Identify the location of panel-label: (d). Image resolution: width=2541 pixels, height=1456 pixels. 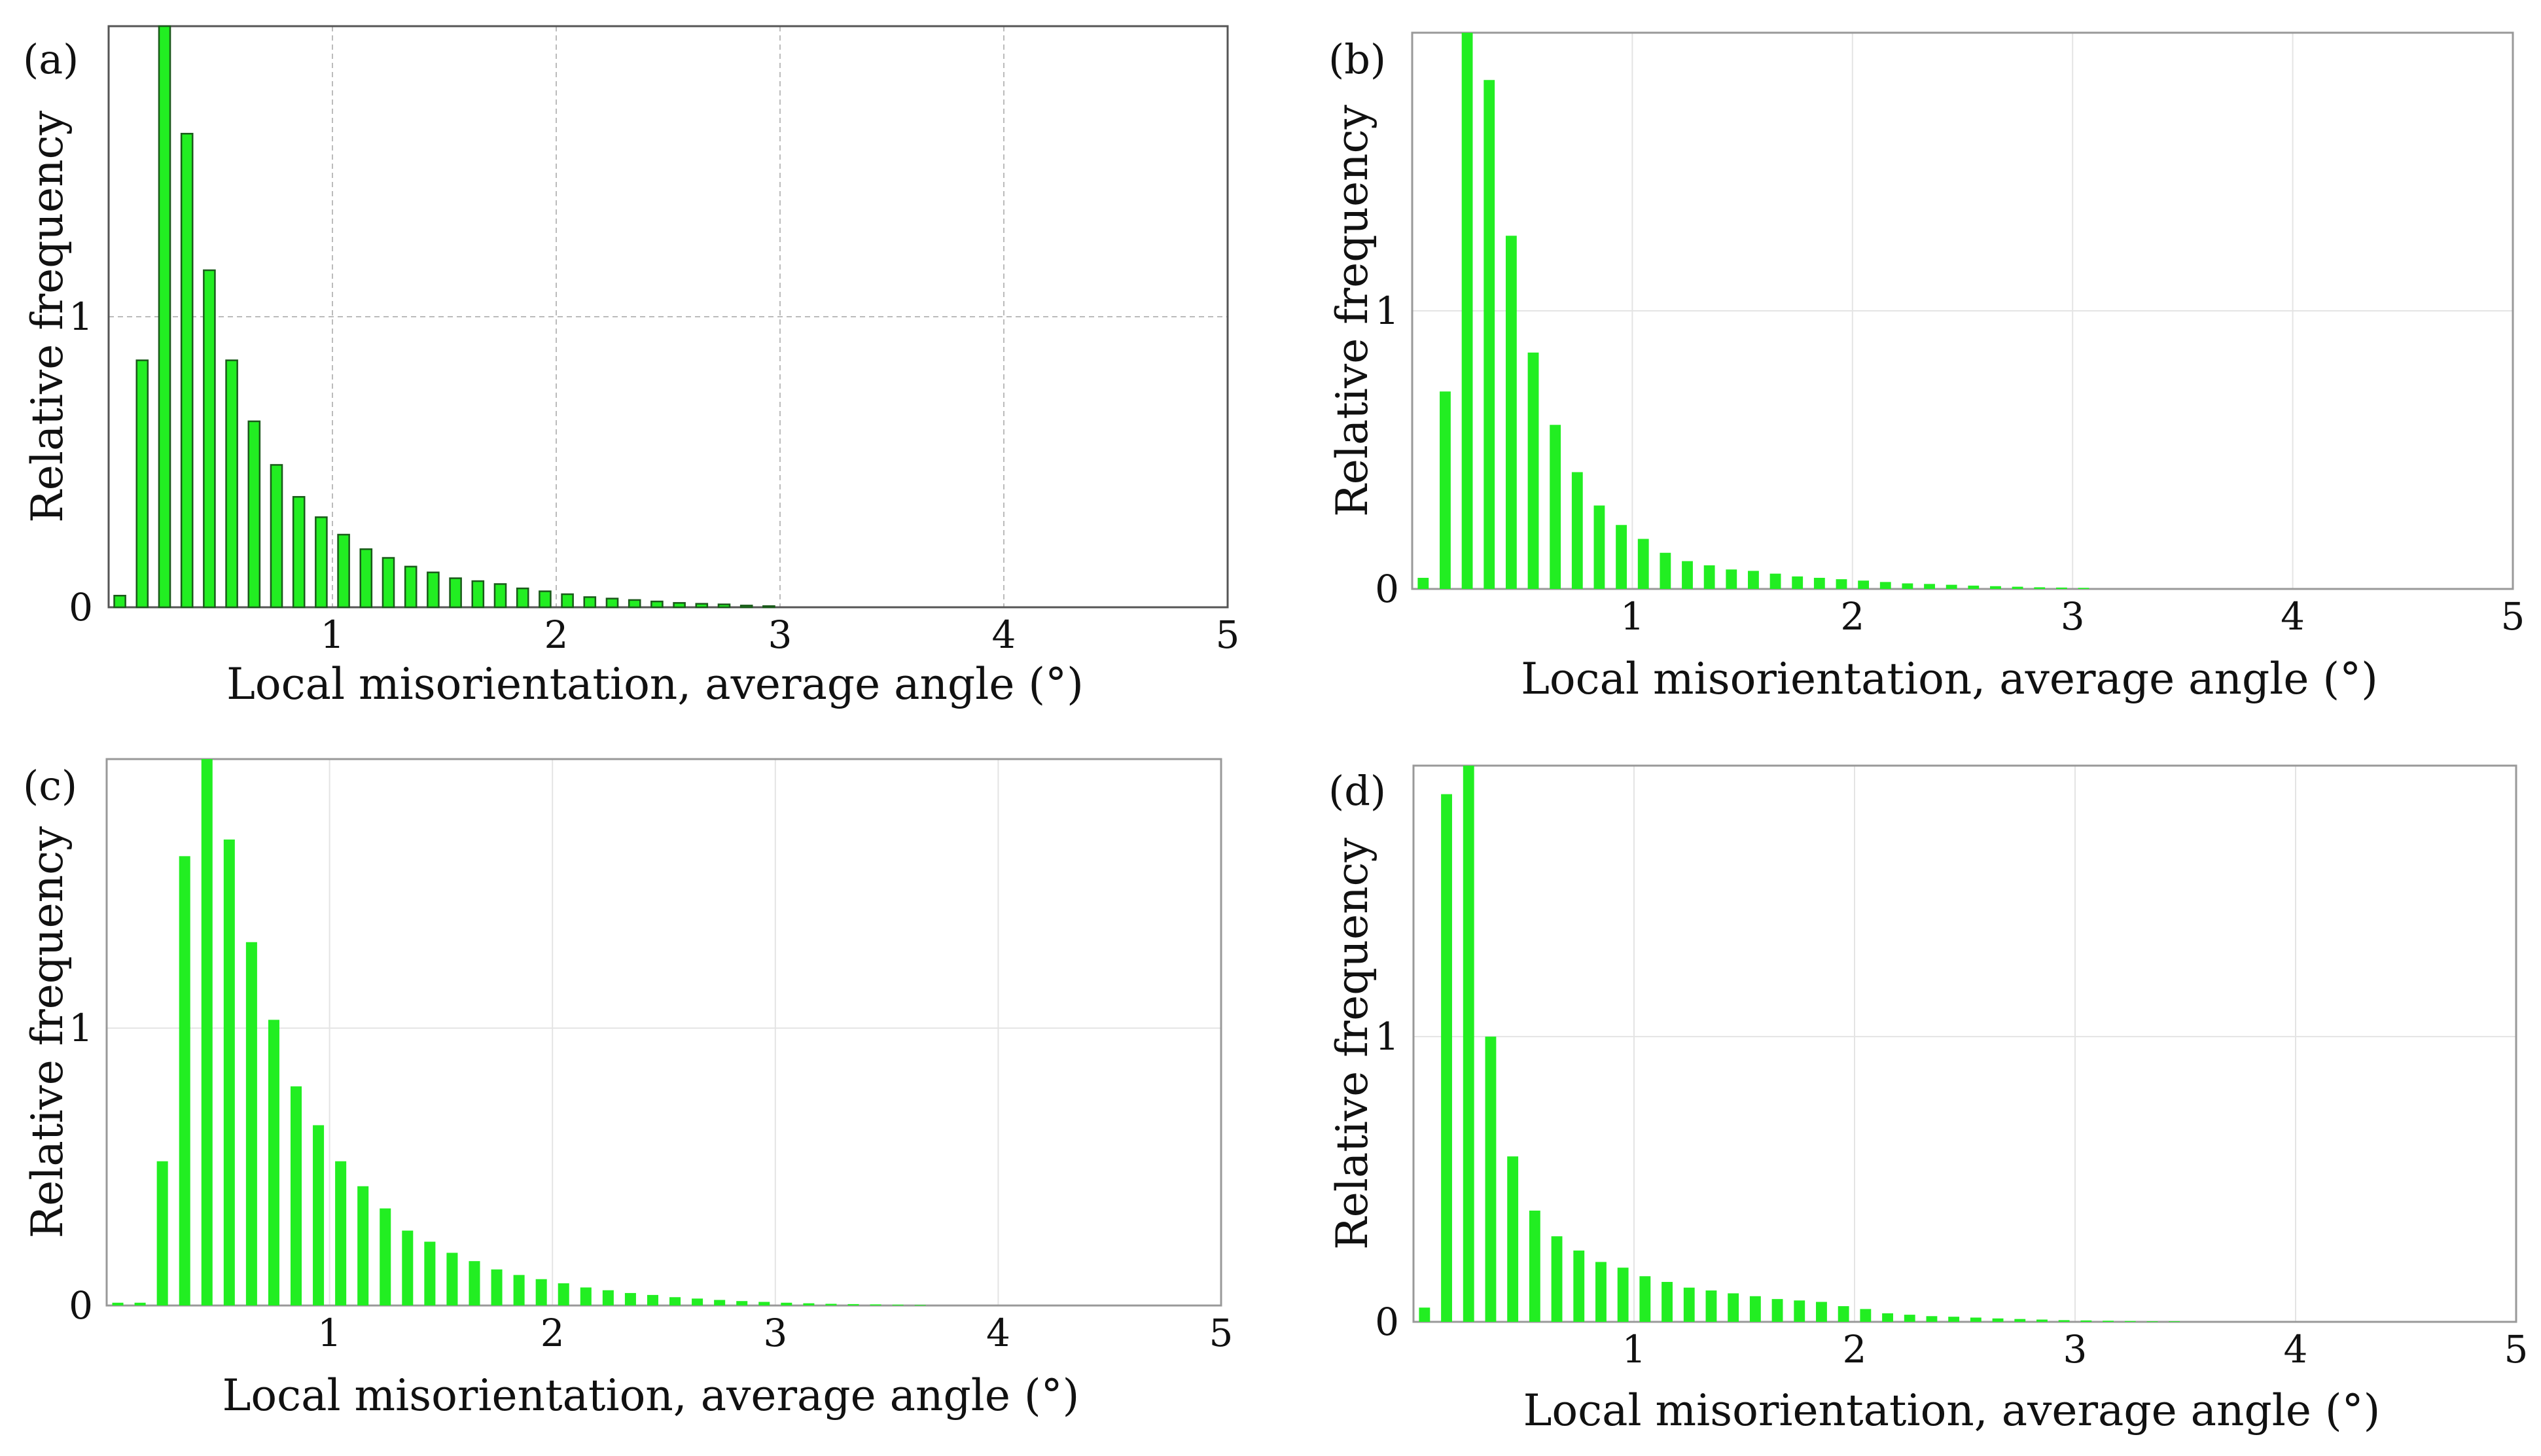
(1357, 791).